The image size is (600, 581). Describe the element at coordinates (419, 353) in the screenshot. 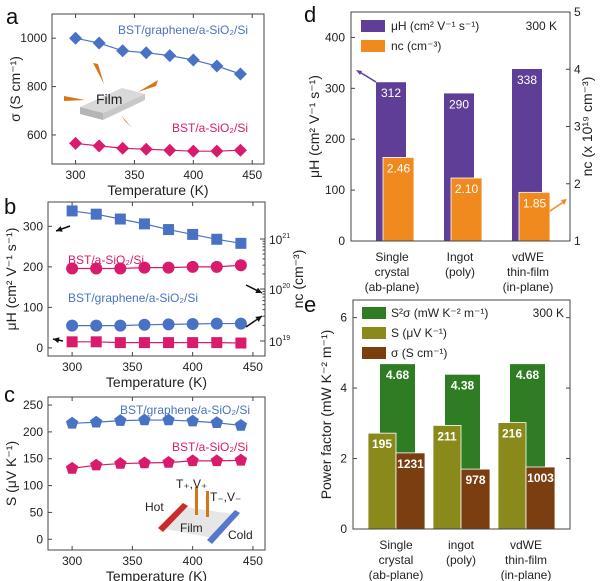

I see `legend-label: σ (S cm⁻¹)` at that location.